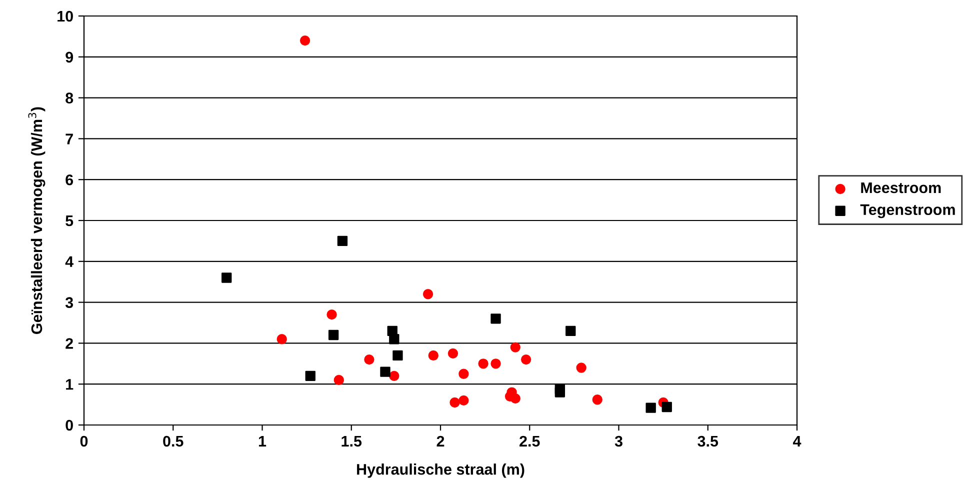 The image size is (980, 504). What do you see at coordinates (70, 180) in the screenshot?
I see `y-tick-label: 6` at bounding box center [70, 180].